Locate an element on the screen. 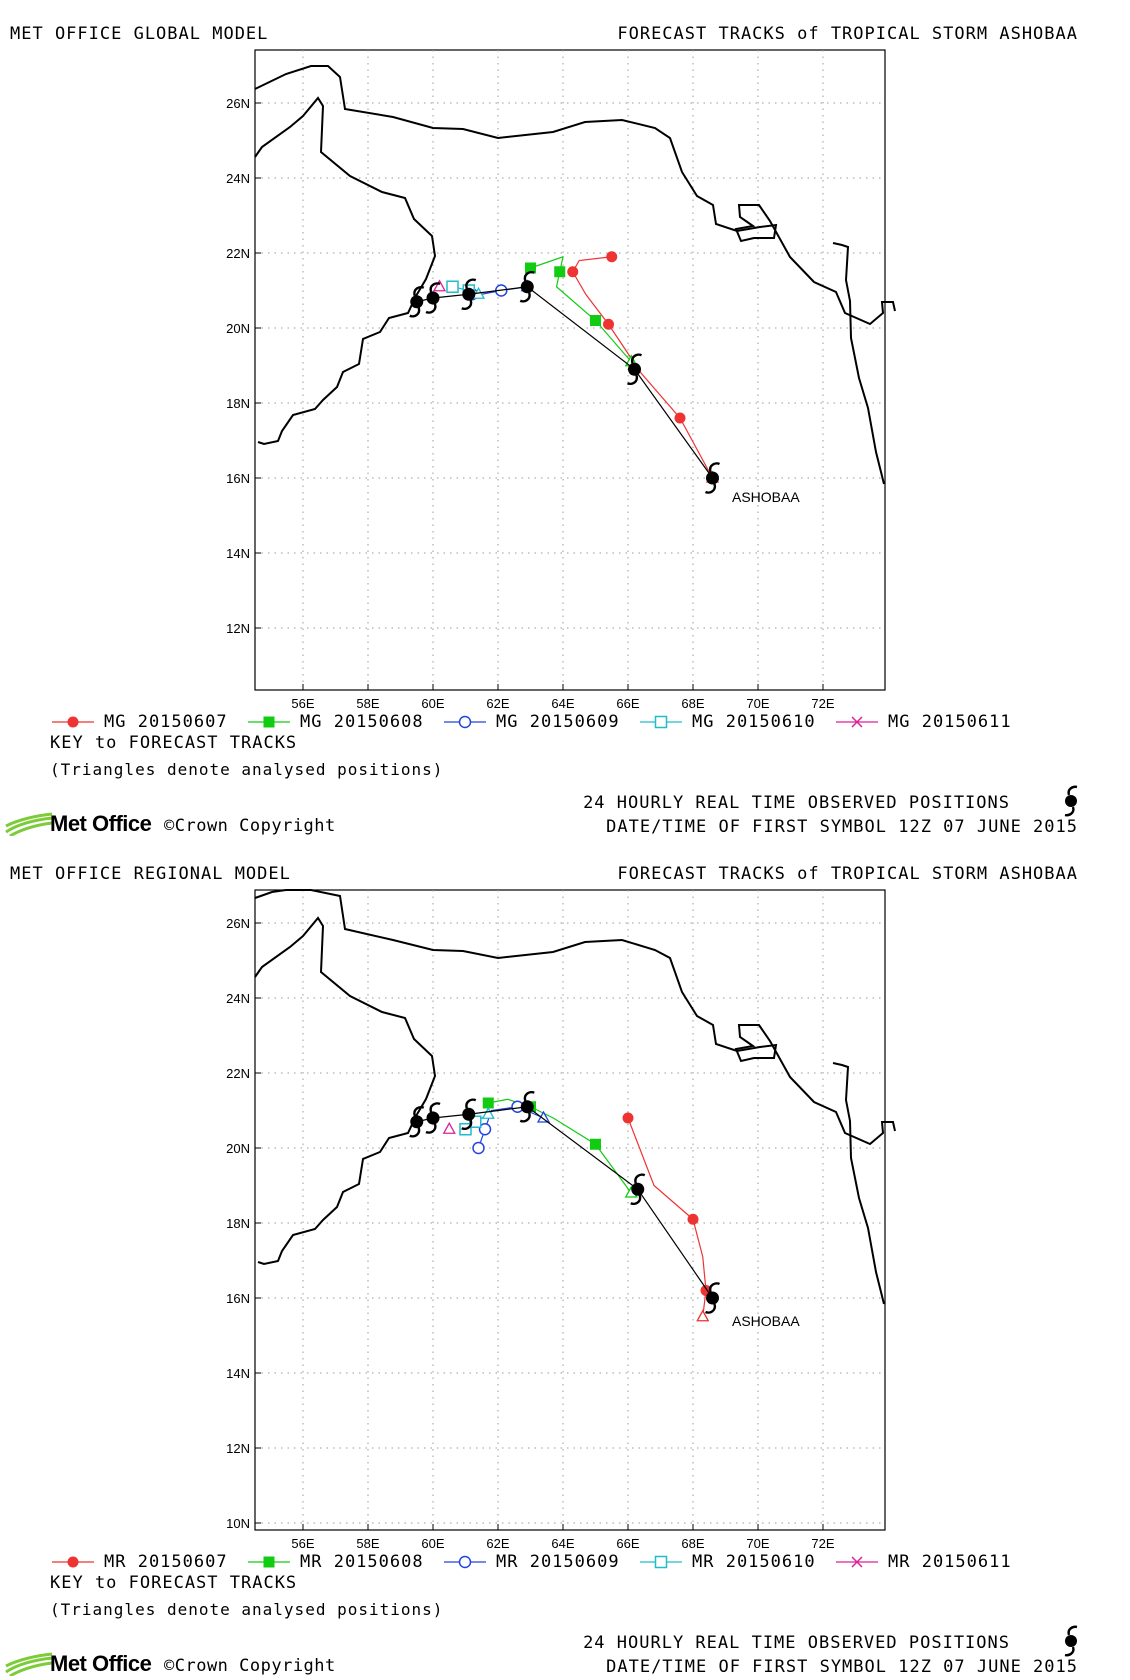  lat-tick-label: 10N is located at coordinates (238, 1523).